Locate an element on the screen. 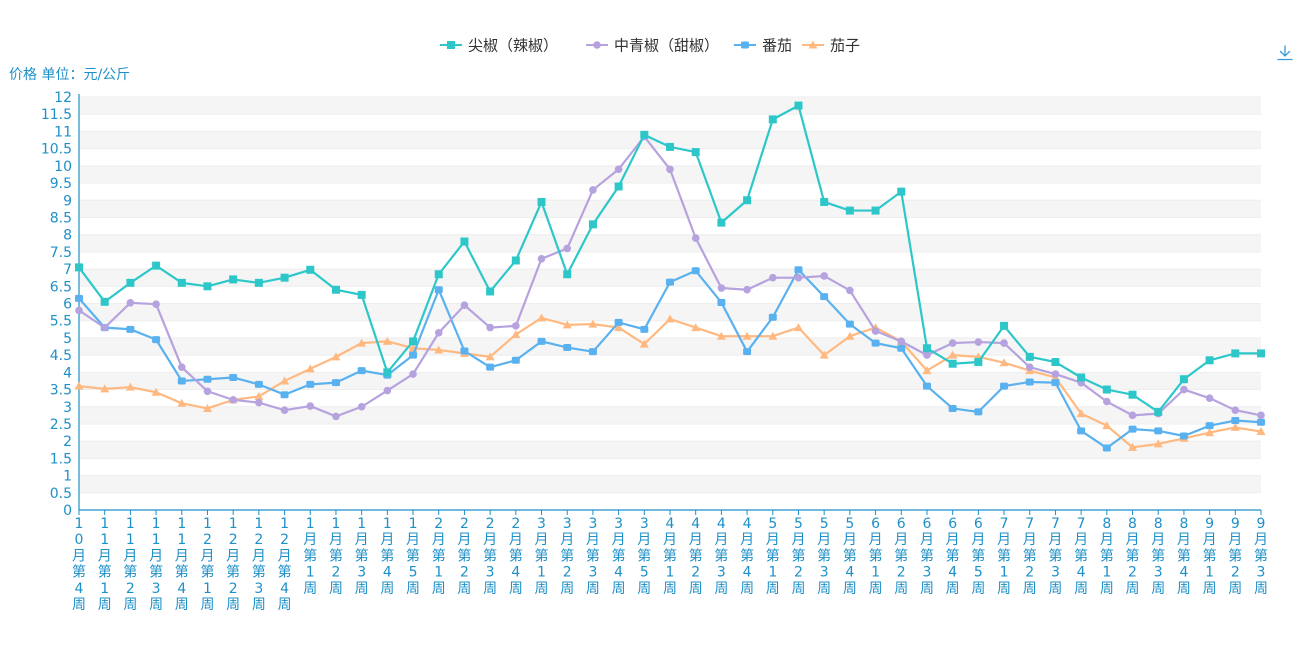 The image size is (1300, 650). x-tick-label: 3 月第 3 周 is located at coordinates (593, 556).